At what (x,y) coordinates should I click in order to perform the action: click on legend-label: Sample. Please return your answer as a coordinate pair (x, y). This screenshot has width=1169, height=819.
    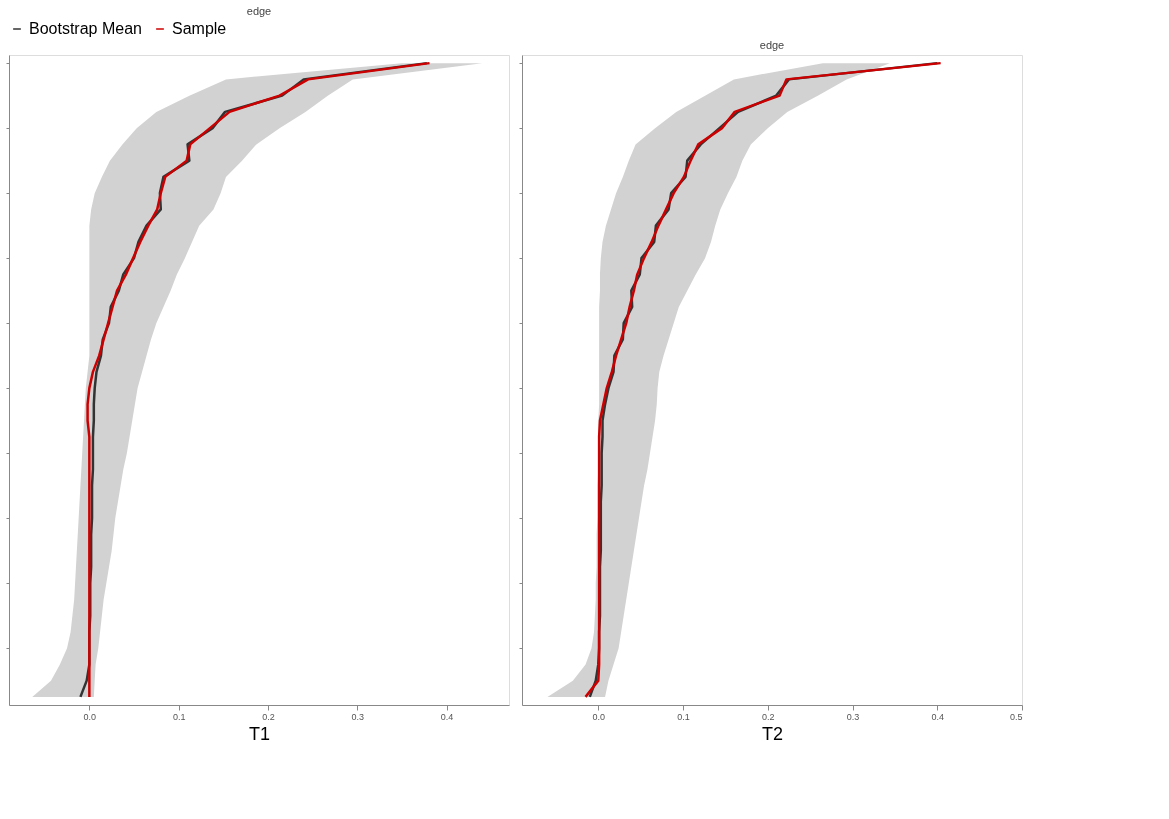
    Looking at the image, I should click on (199, 28).